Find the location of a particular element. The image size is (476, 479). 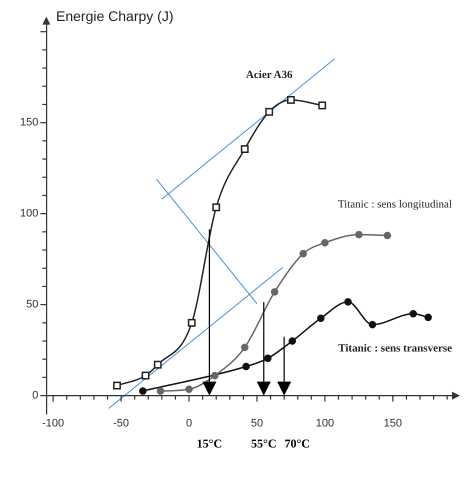

x-tick-label: -50 is located at coordinates (121, 423).